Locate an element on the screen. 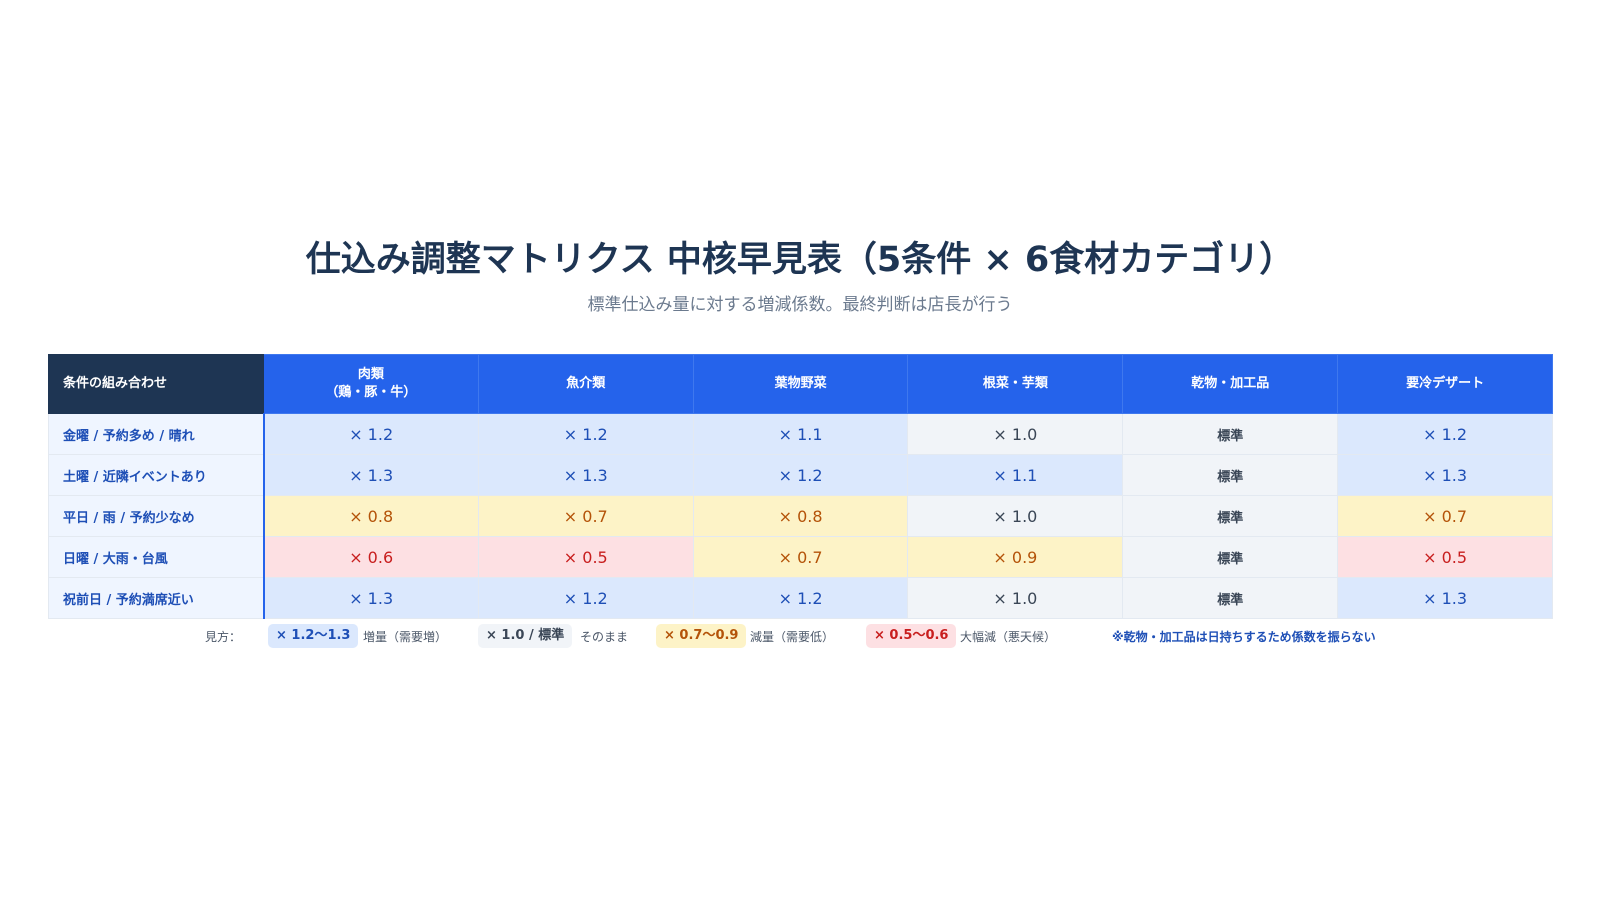 This screenshot has height=900, width=1600. column-header-seafood: 魚介類 is located at coordinates (585, 384).